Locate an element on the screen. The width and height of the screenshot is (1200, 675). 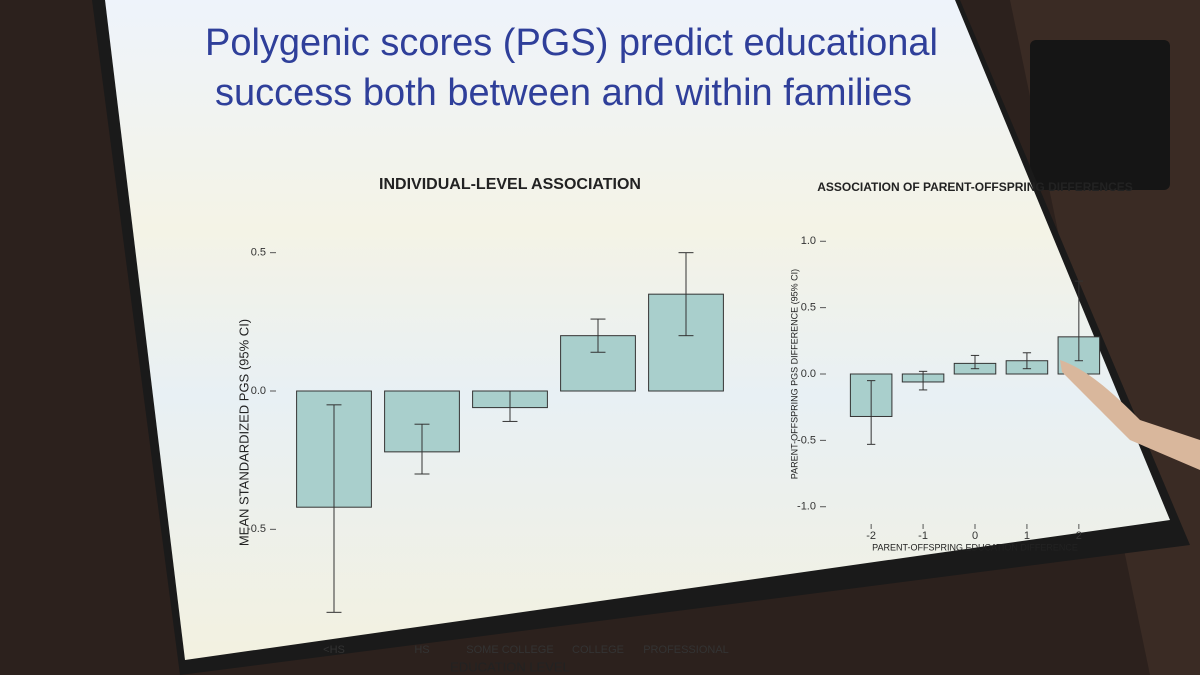
y-tick-label: 1.0 is located at coordinates (808, 241).